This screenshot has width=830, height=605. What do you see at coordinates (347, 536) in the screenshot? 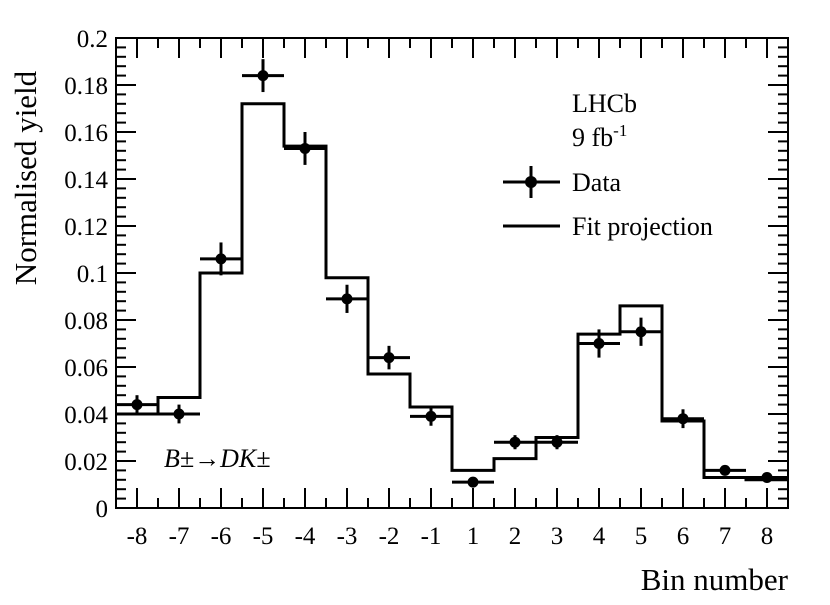
I see `x-tick-label: -3` at bounding box center [347, 536].